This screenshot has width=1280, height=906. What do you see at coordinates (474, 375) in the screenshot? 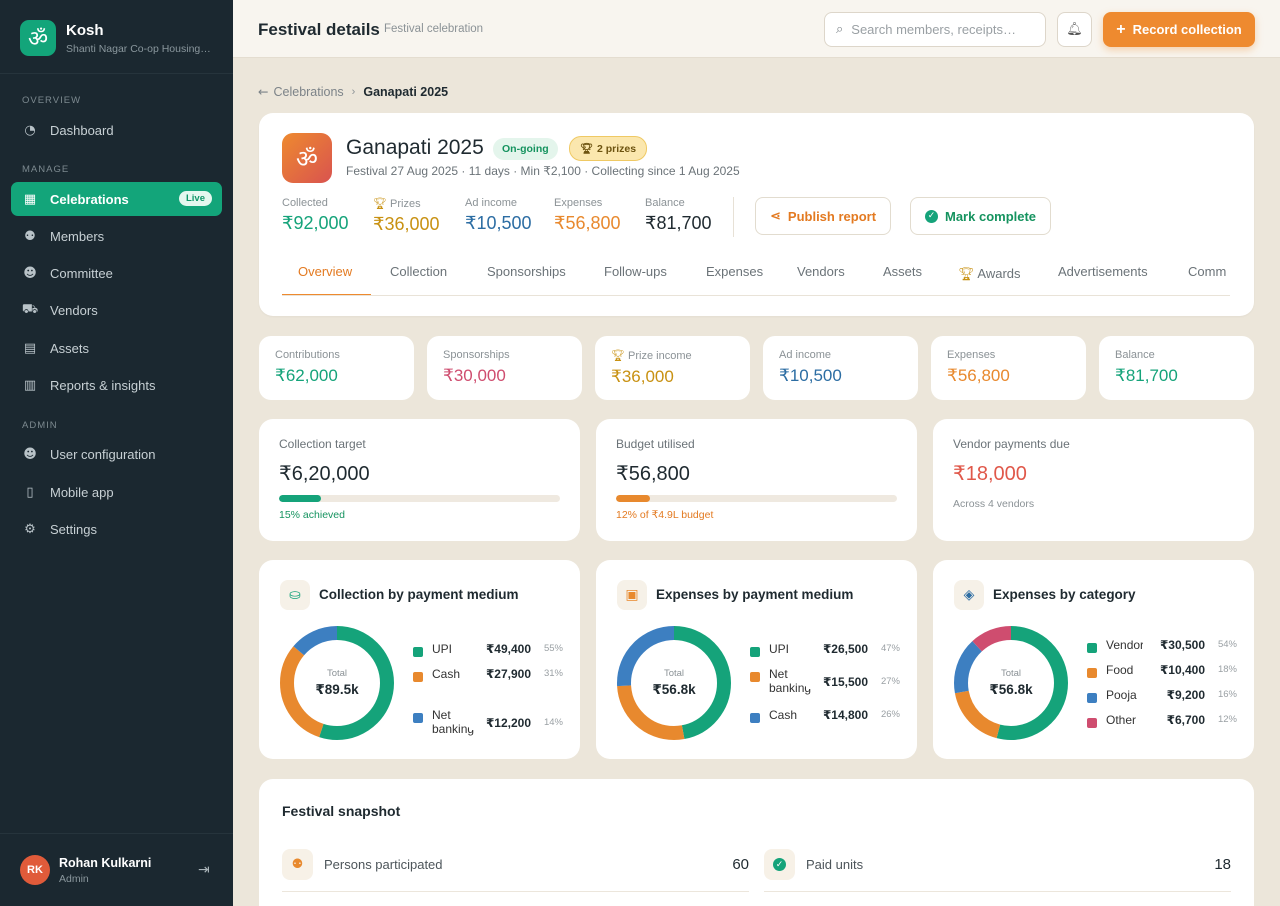
I see `summary-value: ₹30,000` at bounding box center [474, 375].